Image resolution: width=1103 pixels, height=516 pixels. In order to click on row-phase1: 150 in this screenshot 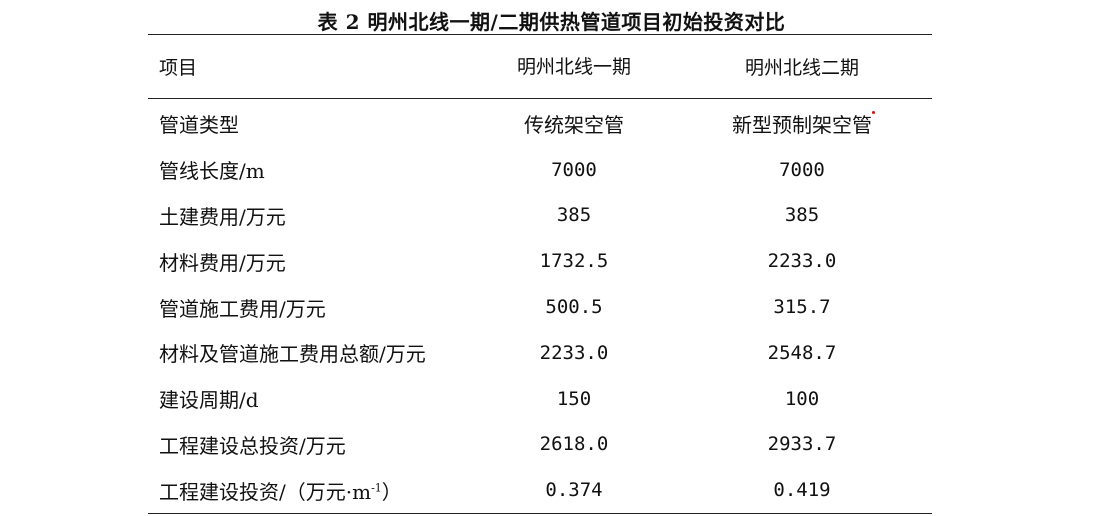, I will do `click(574, 398)`.